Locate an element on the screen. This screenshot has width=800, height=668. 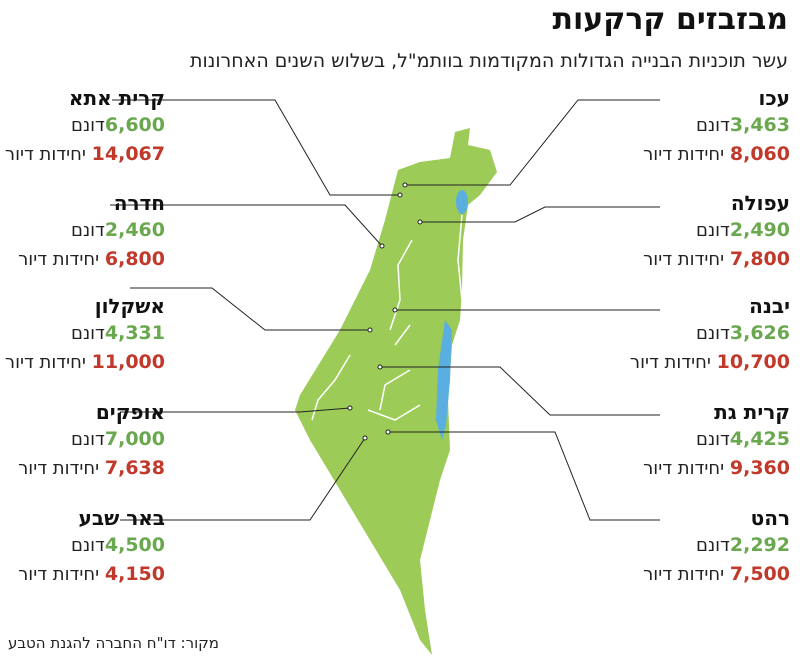
dead-sea is located at coordinates (444, 380).